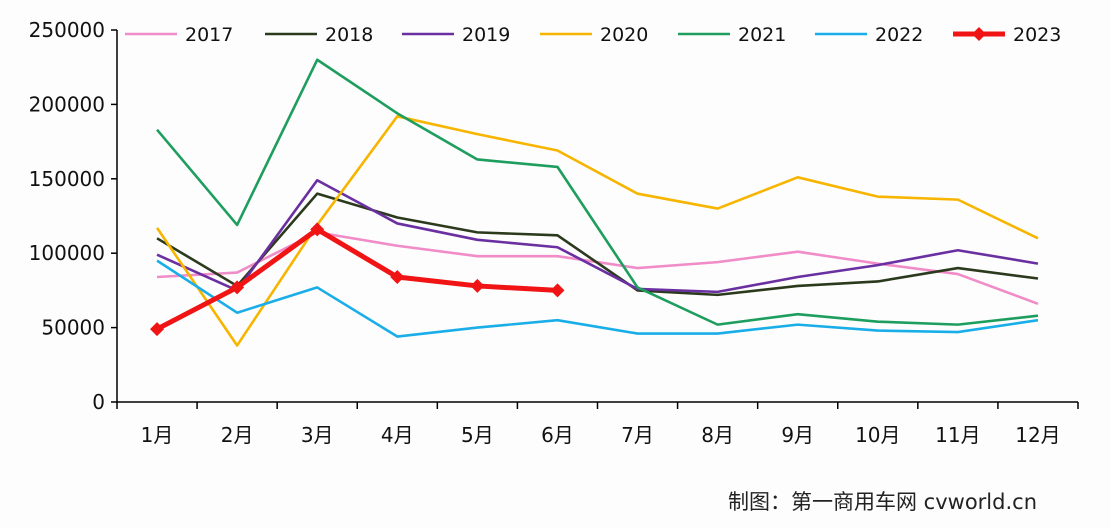 The width and height of the screenshot is (1110, 528). Describe the element at coordinates (877, 435) in the screenshot. I see `x-tick-label: 10月` at that location.